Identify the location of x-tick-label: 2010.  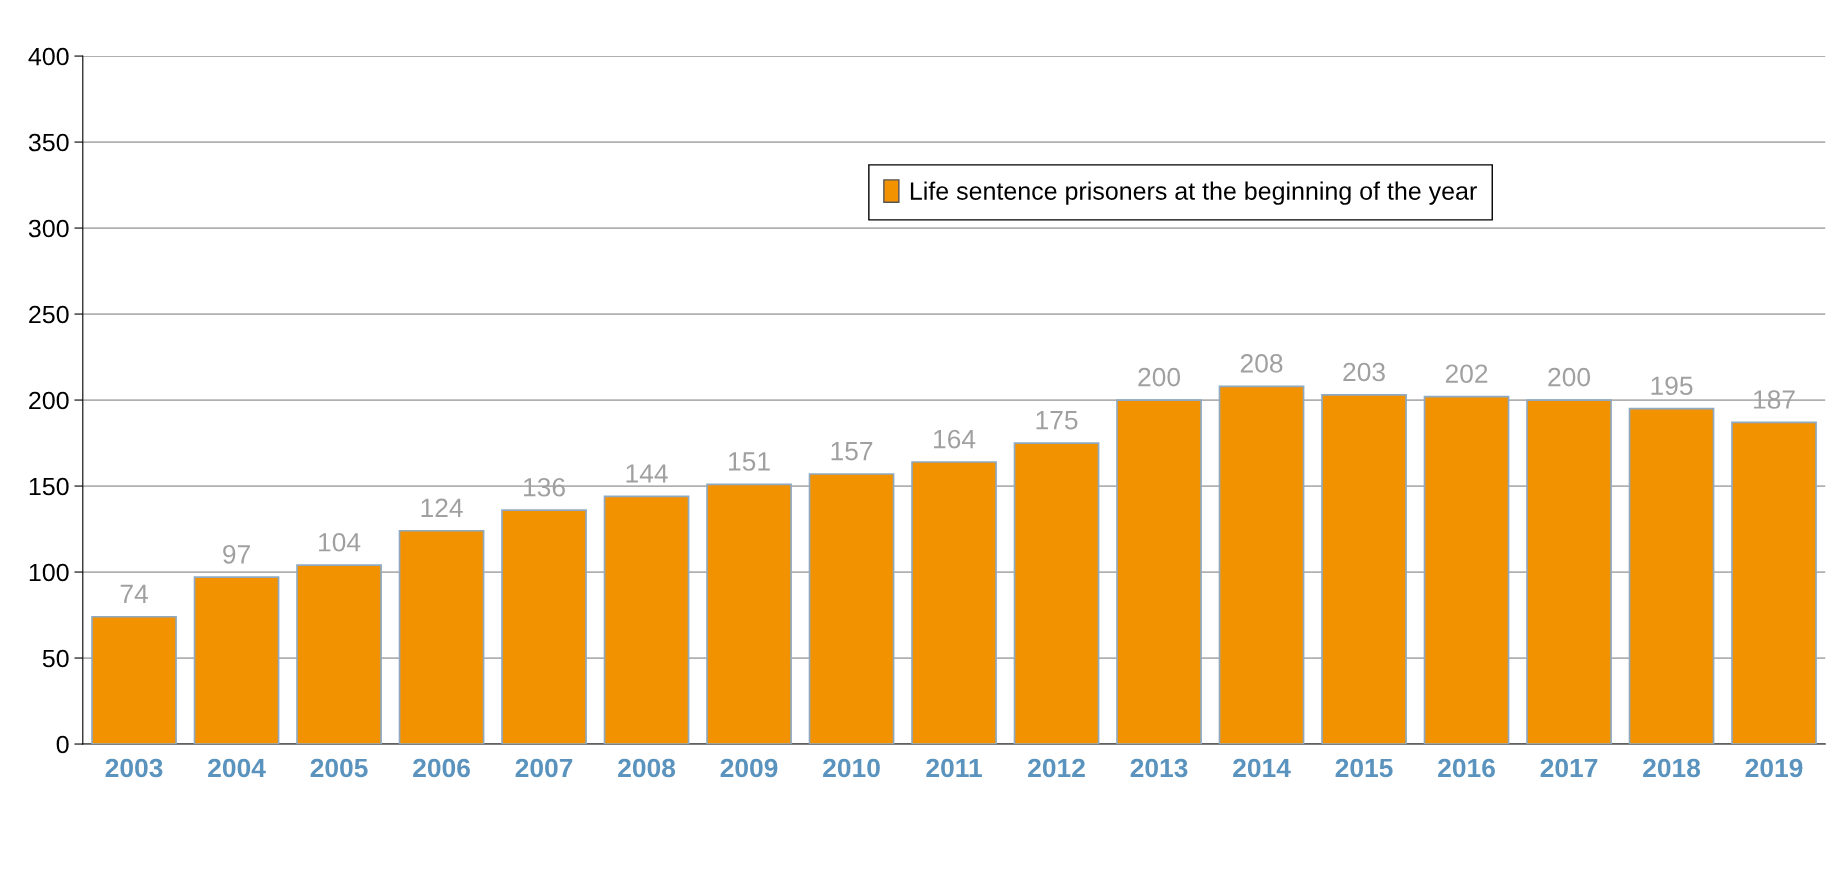
(851, 768).